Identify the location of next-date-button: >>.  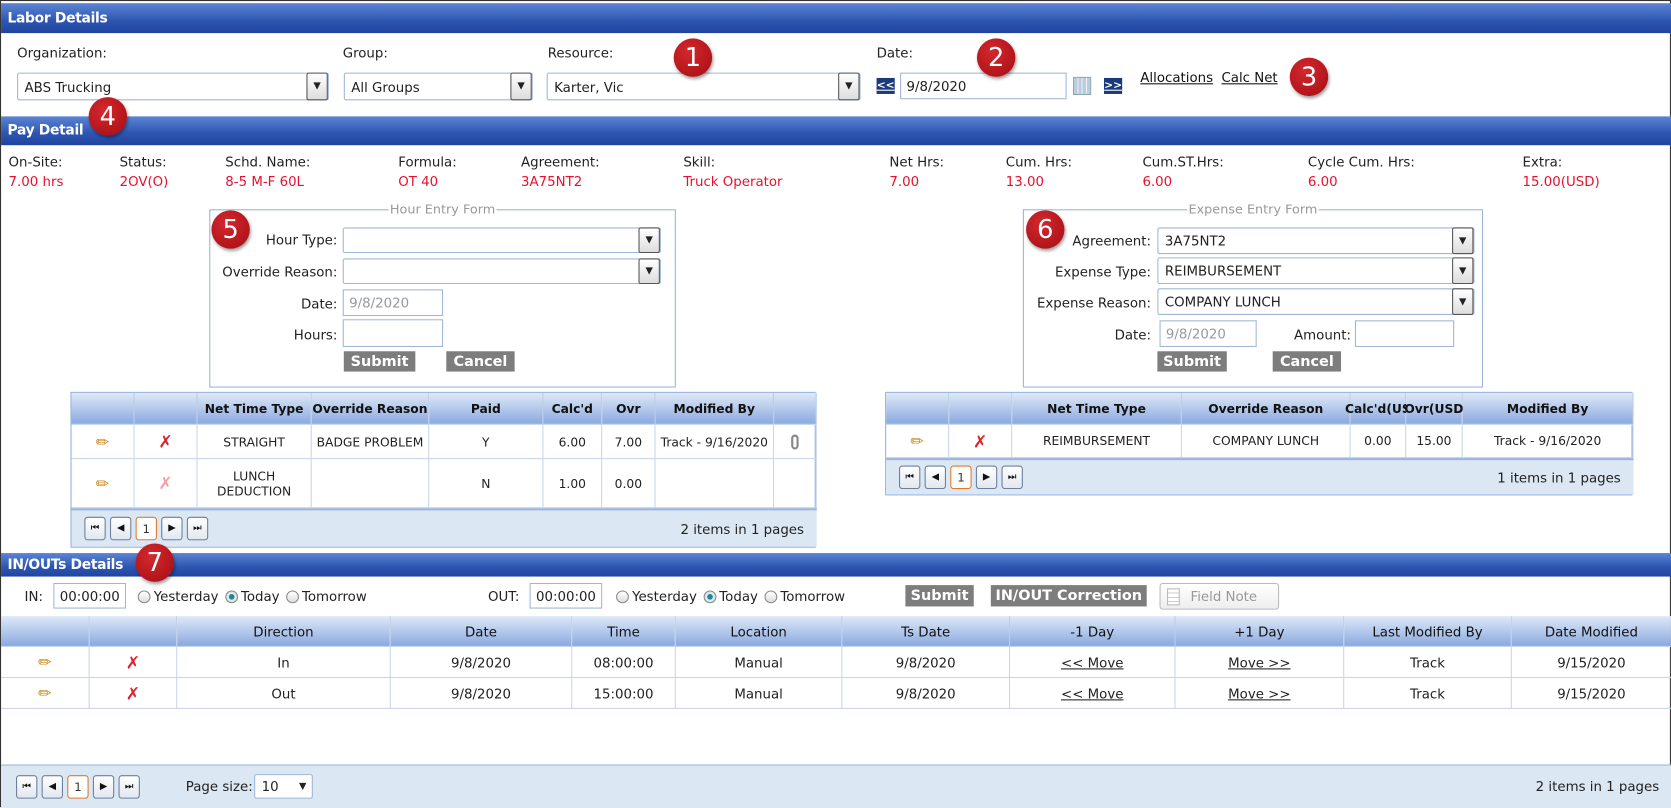
(1113, 85).